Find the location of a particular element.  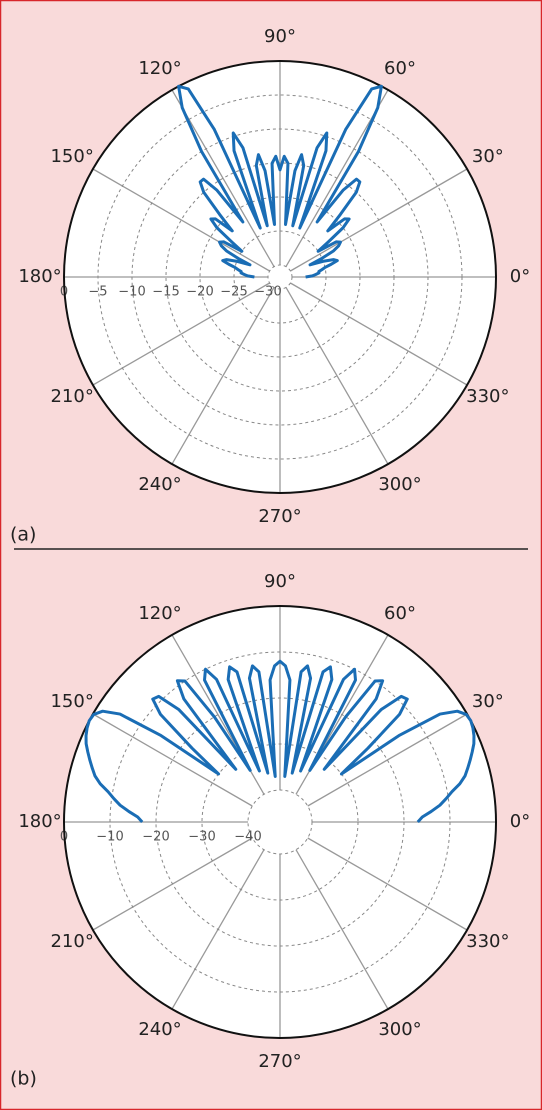

radial-label: −5 is located at coordinates (97, 292).